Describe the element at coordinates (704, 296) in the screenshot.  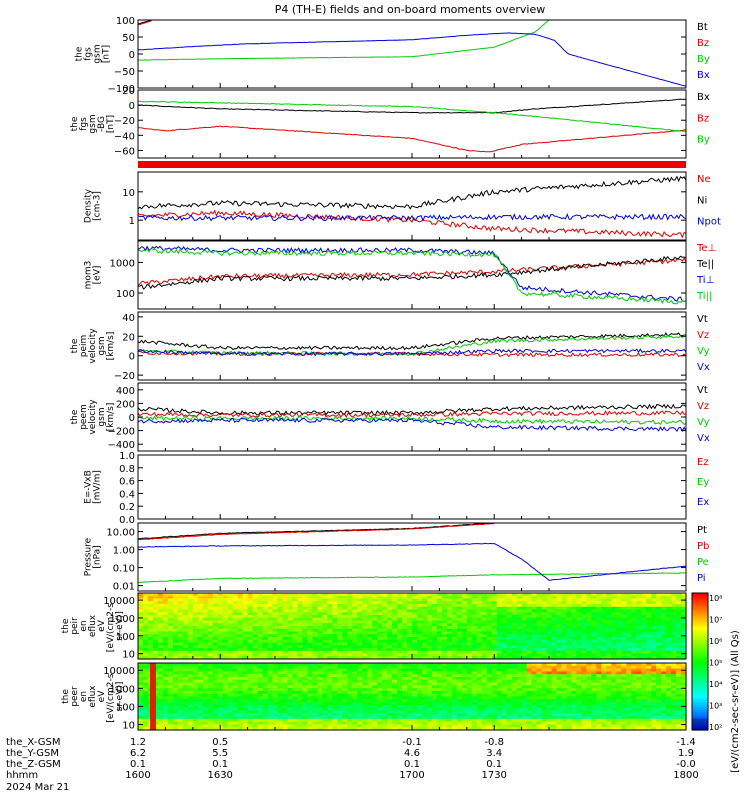
I see `legend-entry: Ti||` at that location.